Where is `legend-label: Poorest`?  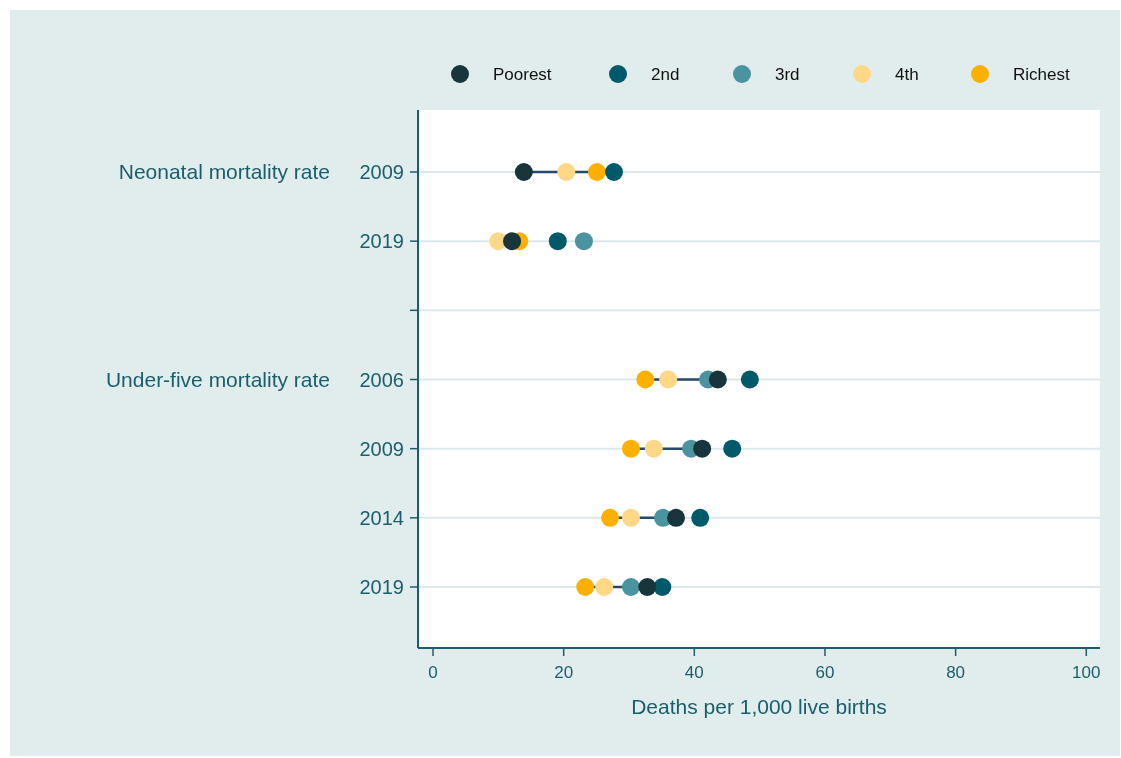
legend-label: Poorest is located at coordinates (522, 74).